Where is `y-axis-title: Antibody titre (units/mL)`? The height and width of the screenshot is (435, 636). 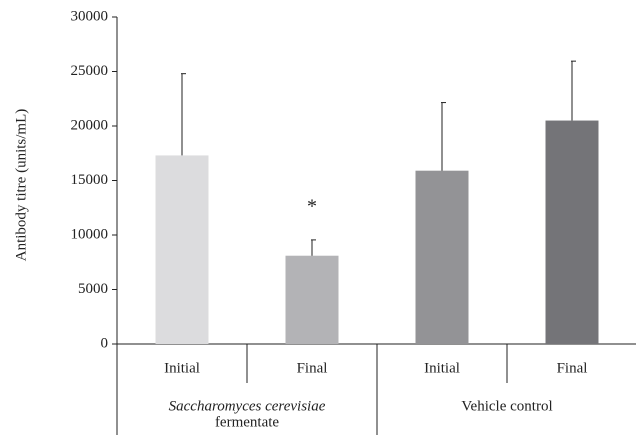
y-axis-title: Antibody titre (units/mL) is located at coordinates (21, 185).